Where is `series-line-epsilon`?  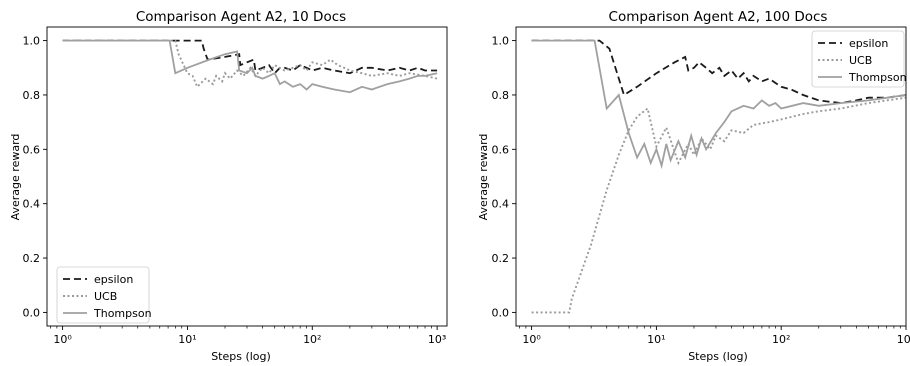
series-line-epsilon is located at coordinates (718, 72).